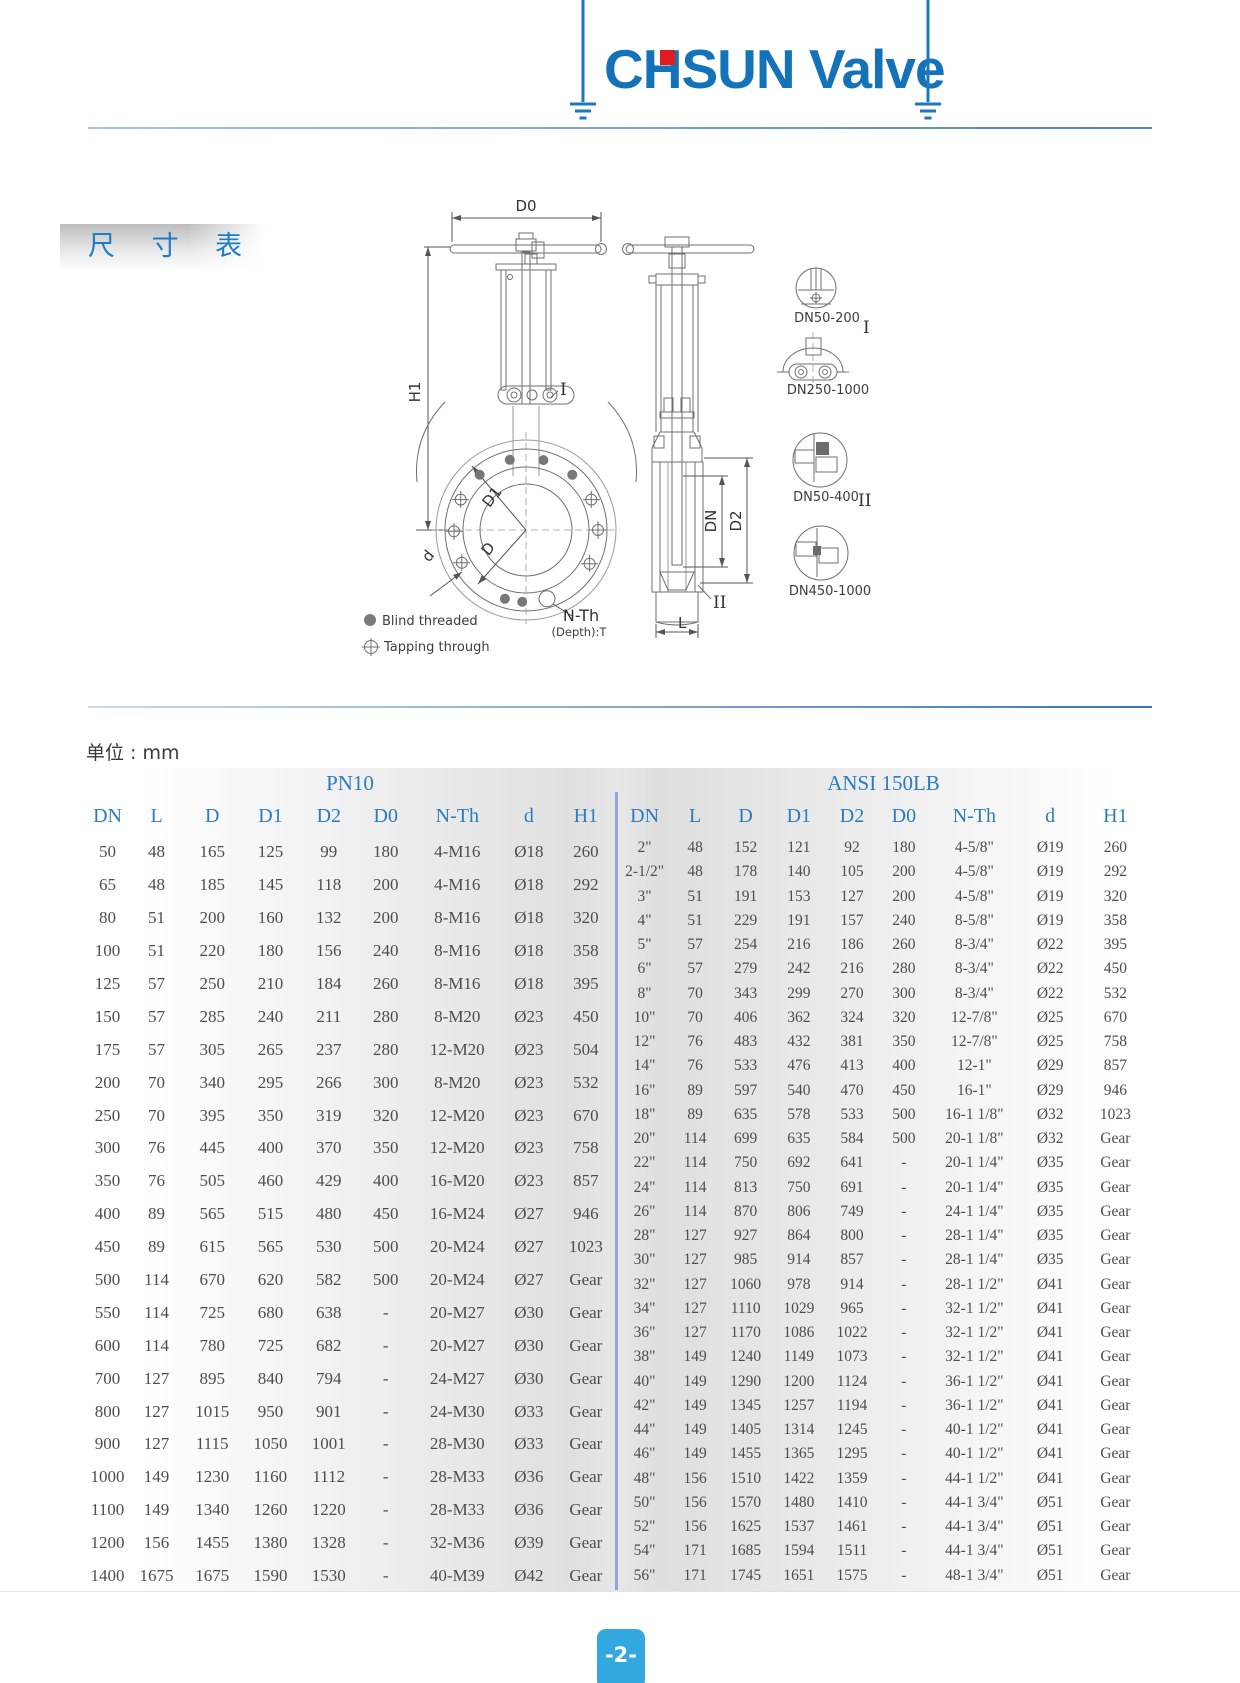  I want to click on table-cell: 395, so click(1115, 945).